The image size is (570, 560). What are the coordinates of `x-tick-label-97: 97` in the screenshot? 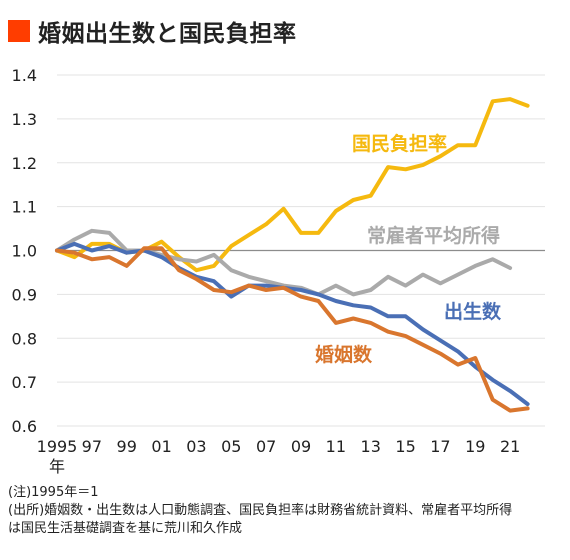 It's located at (92, 446).